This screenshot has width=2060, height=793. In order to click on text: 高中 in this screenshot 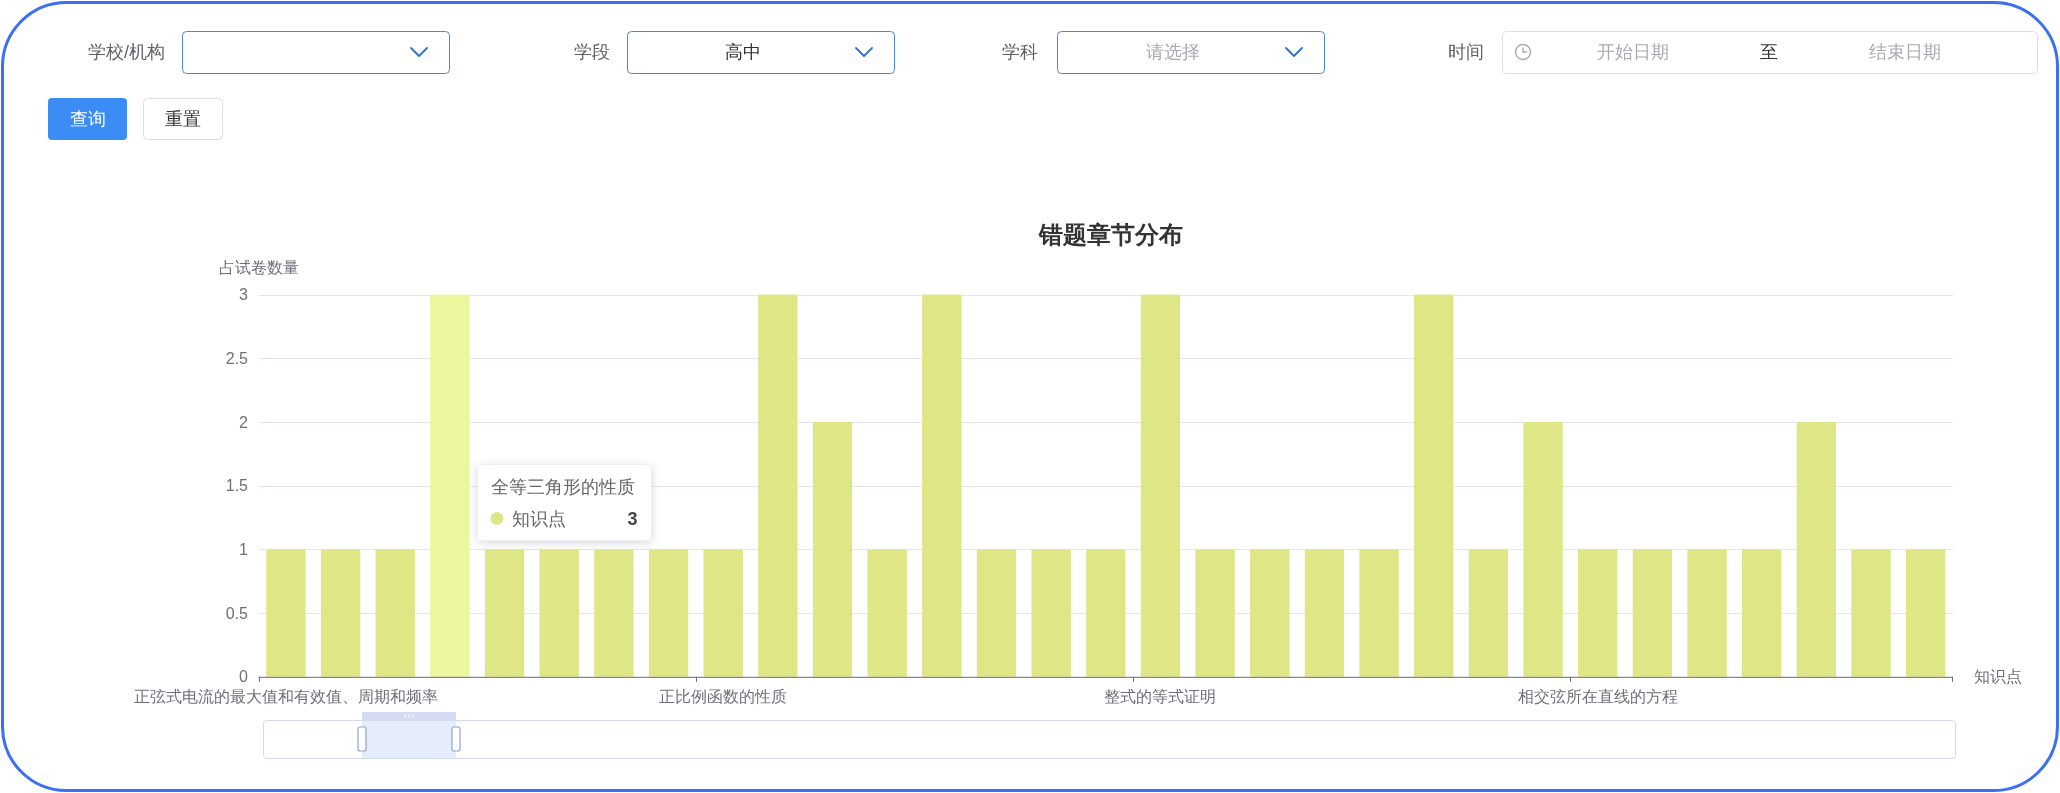, I will do `click(743, 52)`.